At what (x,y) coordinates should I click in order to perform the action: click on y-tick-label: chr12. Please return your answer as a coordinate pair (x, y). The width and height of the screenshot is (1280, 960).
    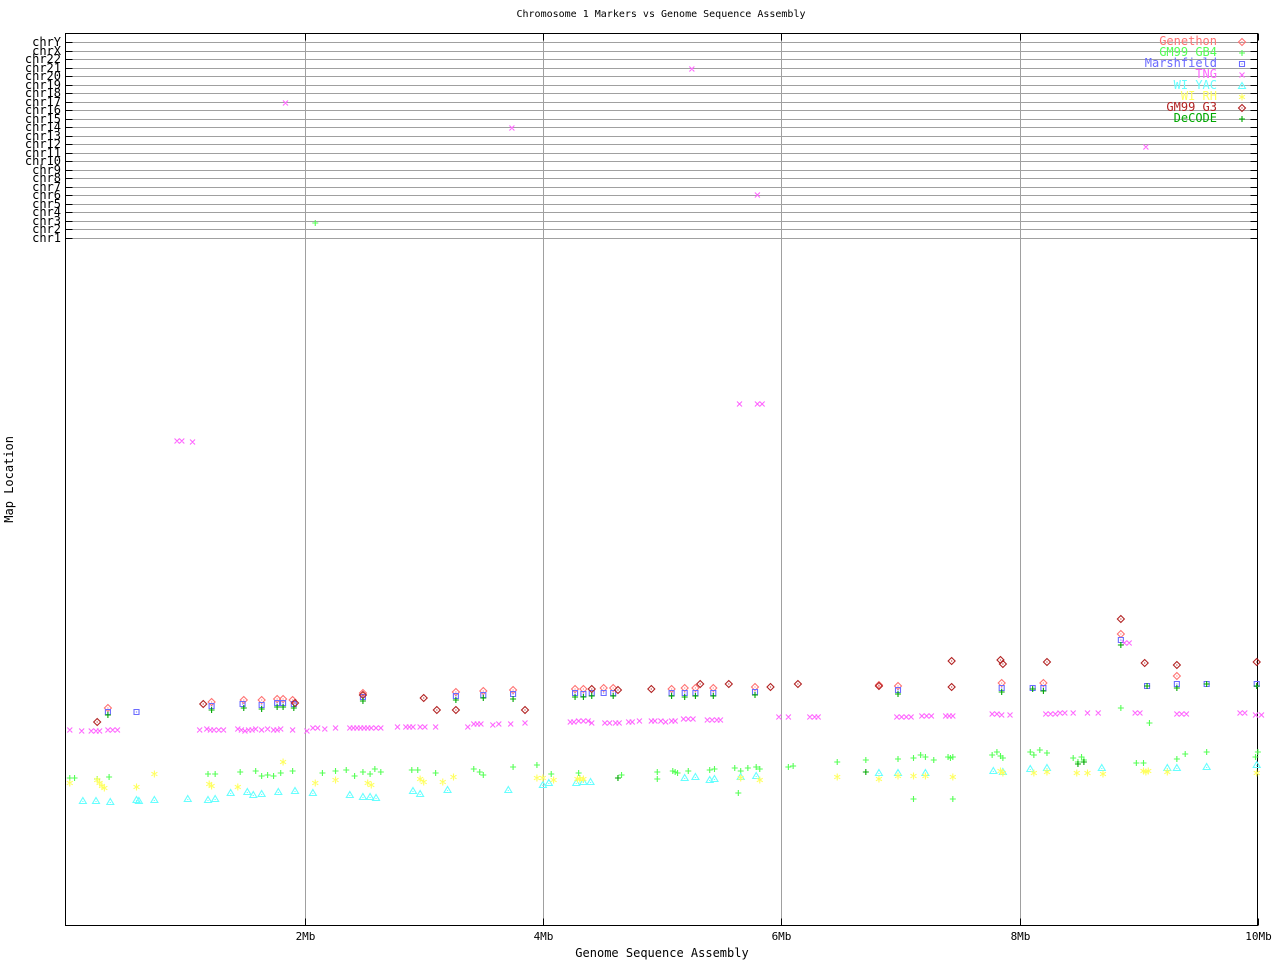
    Looking at the image, I should click on (42, 144).